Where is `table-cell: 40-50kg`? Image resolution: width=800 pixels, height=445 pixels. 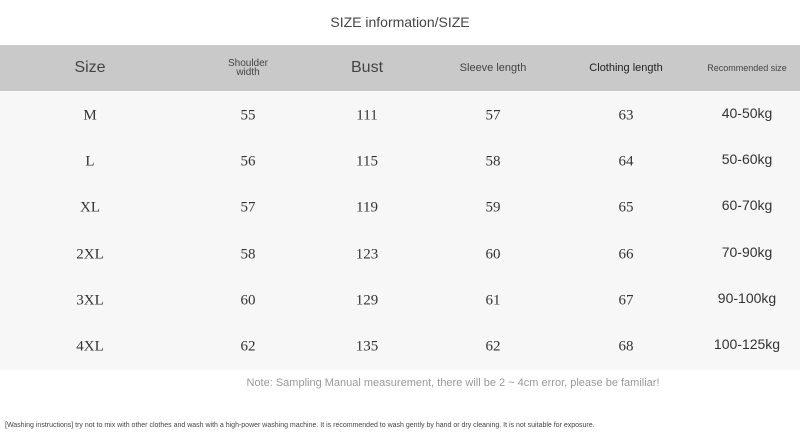 table-cell: 40-50kg is located at coordinates (747, 113).